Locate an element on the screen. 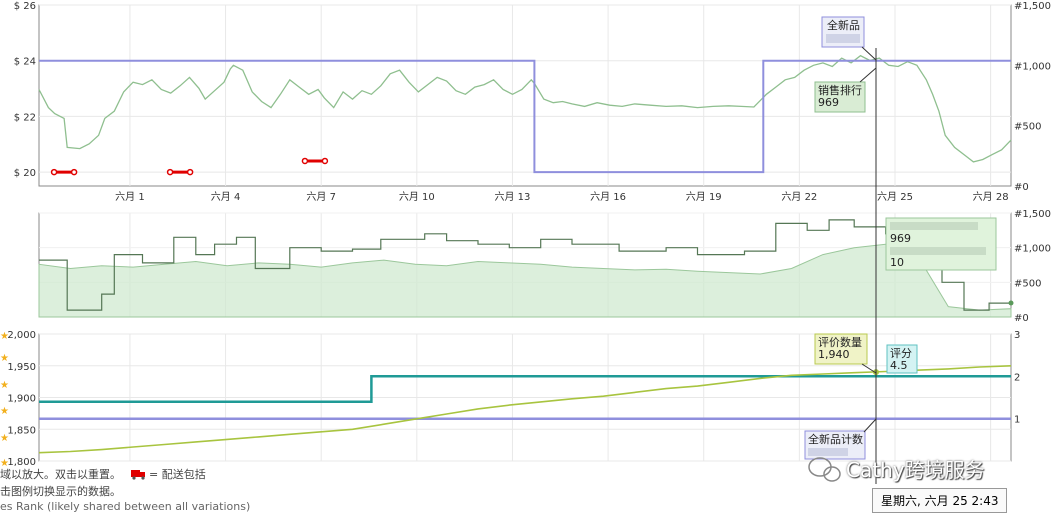  tooltip-reviews: 评价数量 1,940 is located at coordinates (845, 353).